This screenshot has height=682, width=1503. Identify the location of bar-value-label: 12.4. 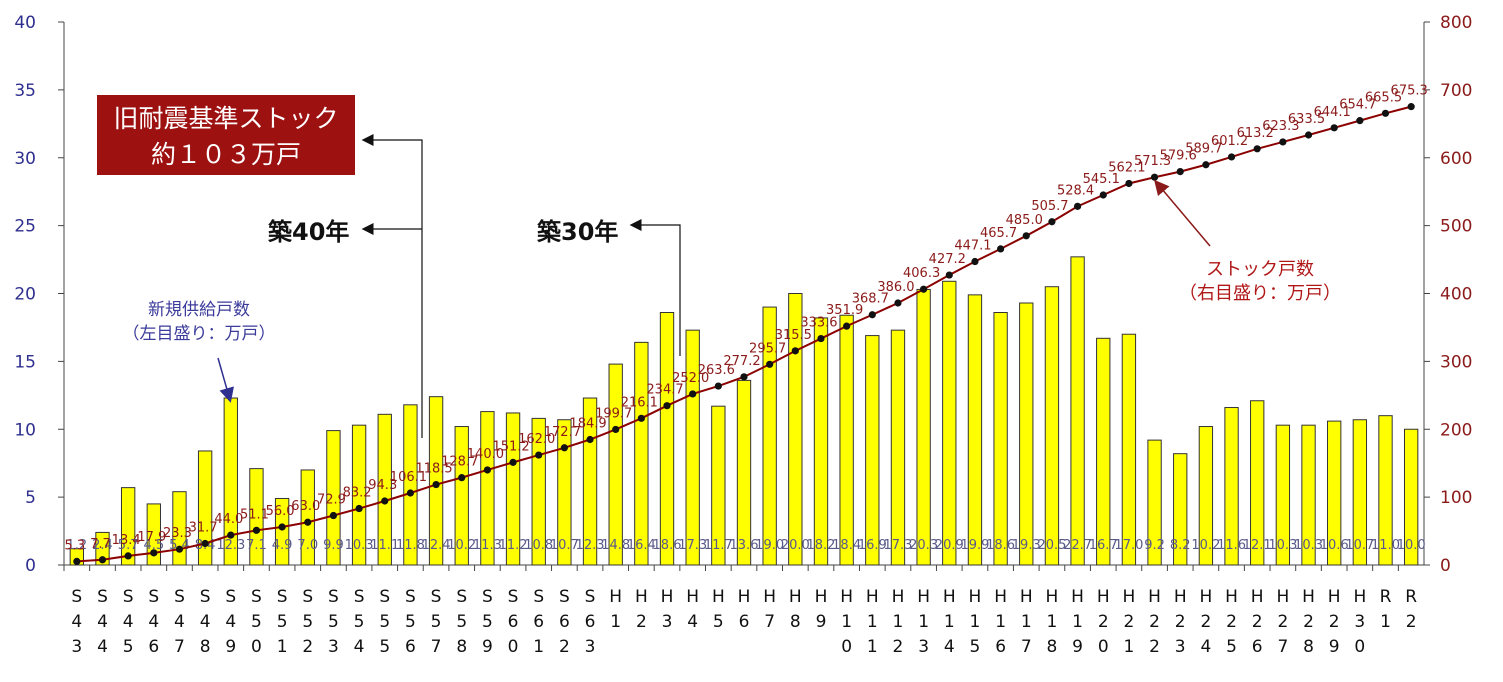
(436, 545).